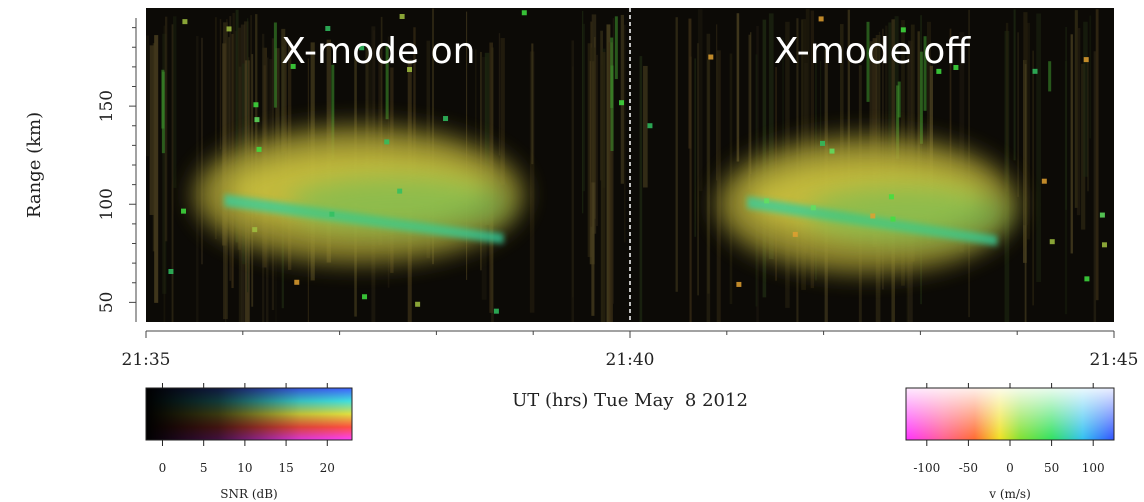 This screenshot has height=502, width=1144. Describe the element at coordinates (1009, 494) in the screenshot. I see `velocity-colorbar-label: v (m/s)` at that location.